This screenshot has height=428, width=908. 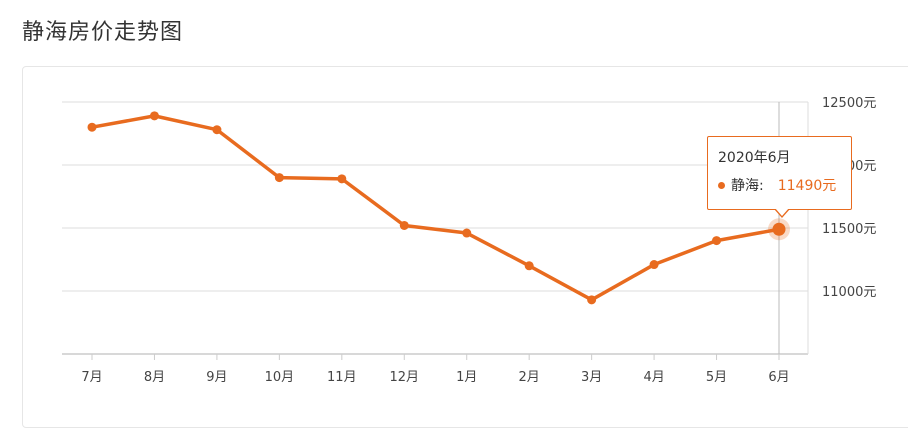 I want to click on tooltip-date: 2020年6月, so click(x=754, y=158).